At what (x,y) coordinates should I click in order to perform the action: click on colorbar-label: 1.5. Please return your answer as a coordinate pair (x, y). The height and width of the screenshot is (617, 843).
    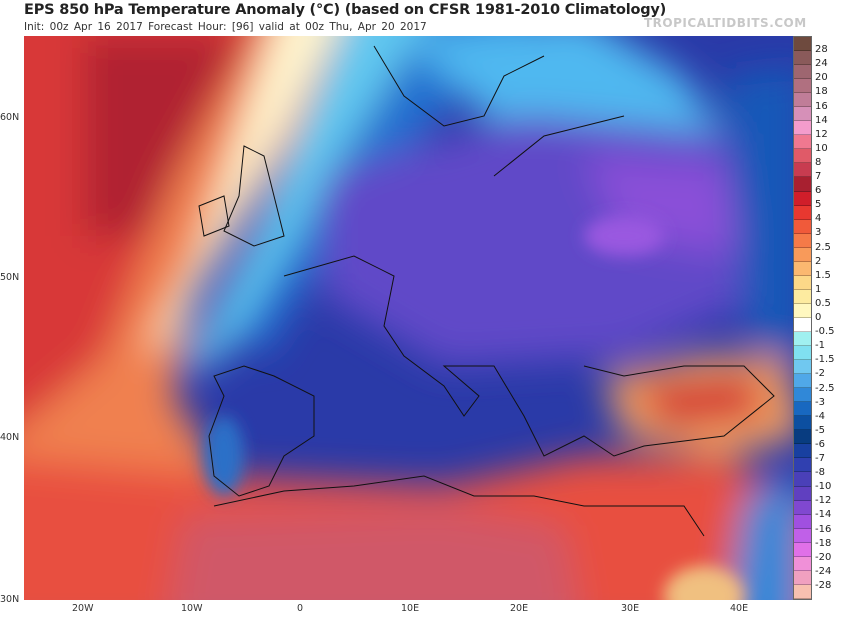
    Looking at the image, I should click on (823, 275).